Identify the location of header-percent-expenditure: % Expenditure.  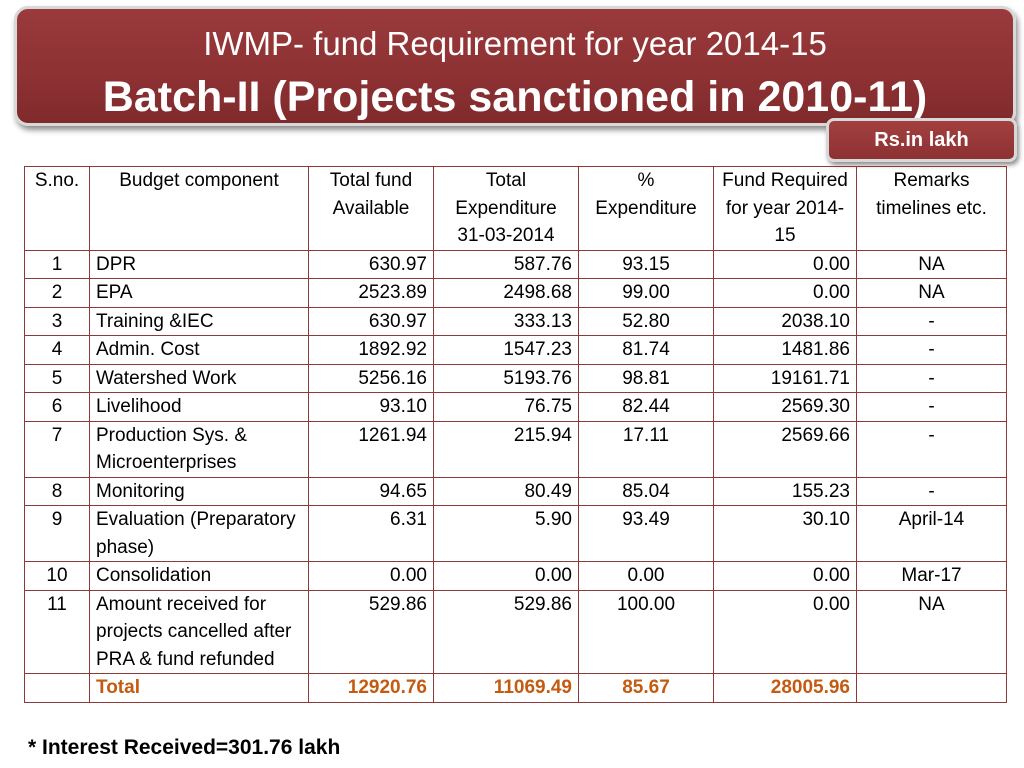
(646, 208).